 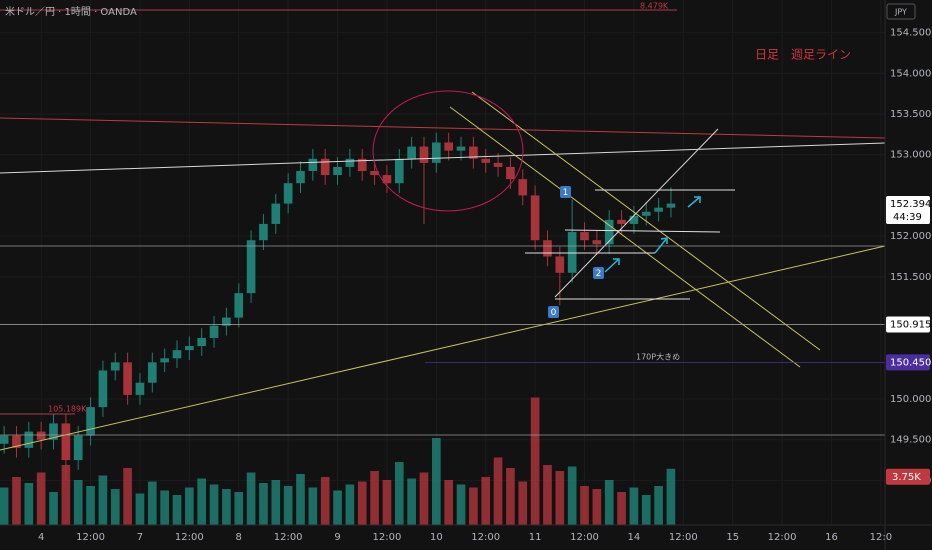 I want to click on wave-label: 1, so click(x=566, y=193).